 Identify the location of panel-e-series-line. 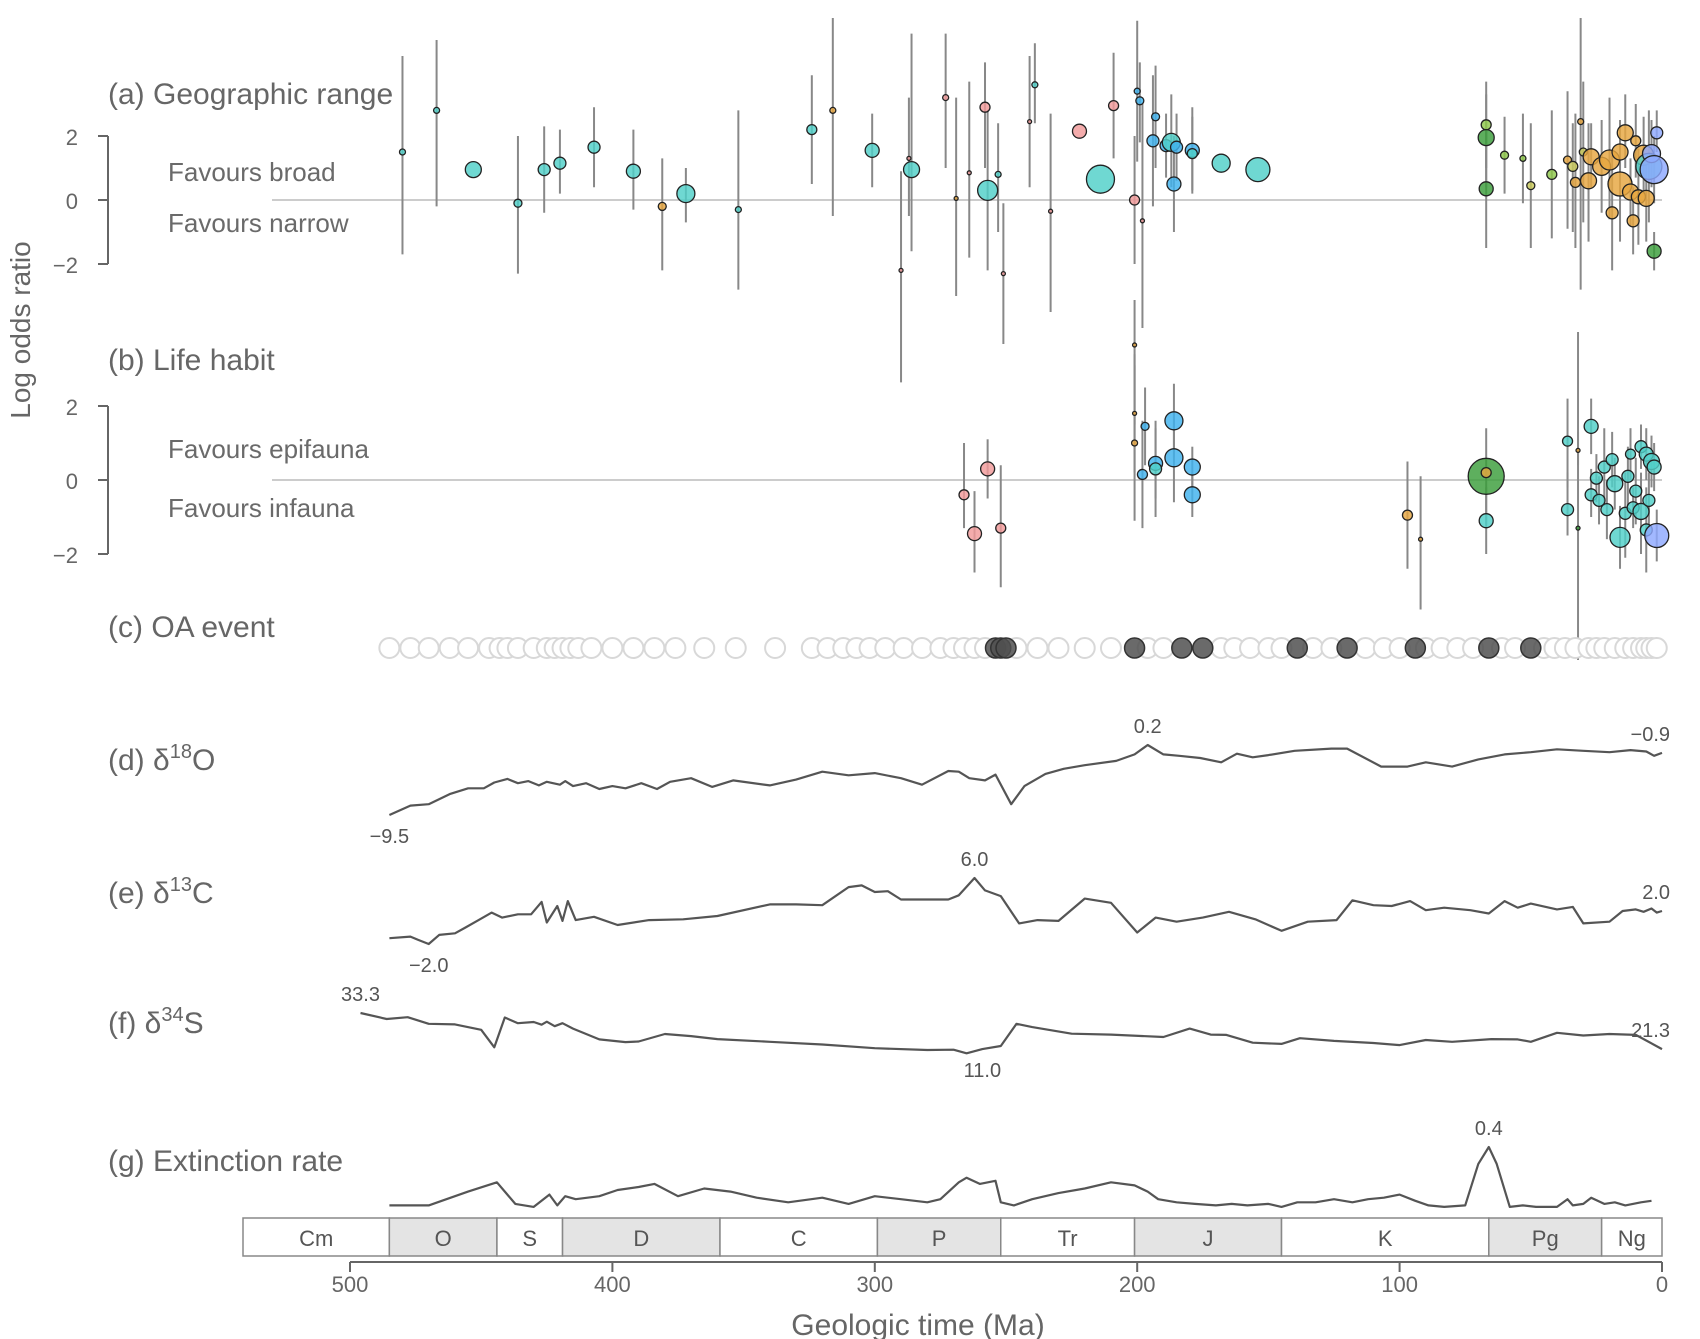
(1026, 911).